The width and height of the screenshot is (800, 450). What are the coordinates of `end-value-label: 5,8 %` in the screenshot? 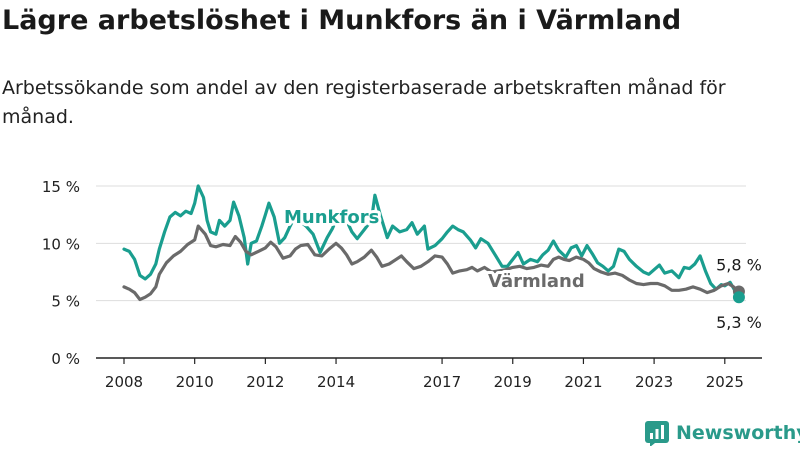 It's located at (739, 264).